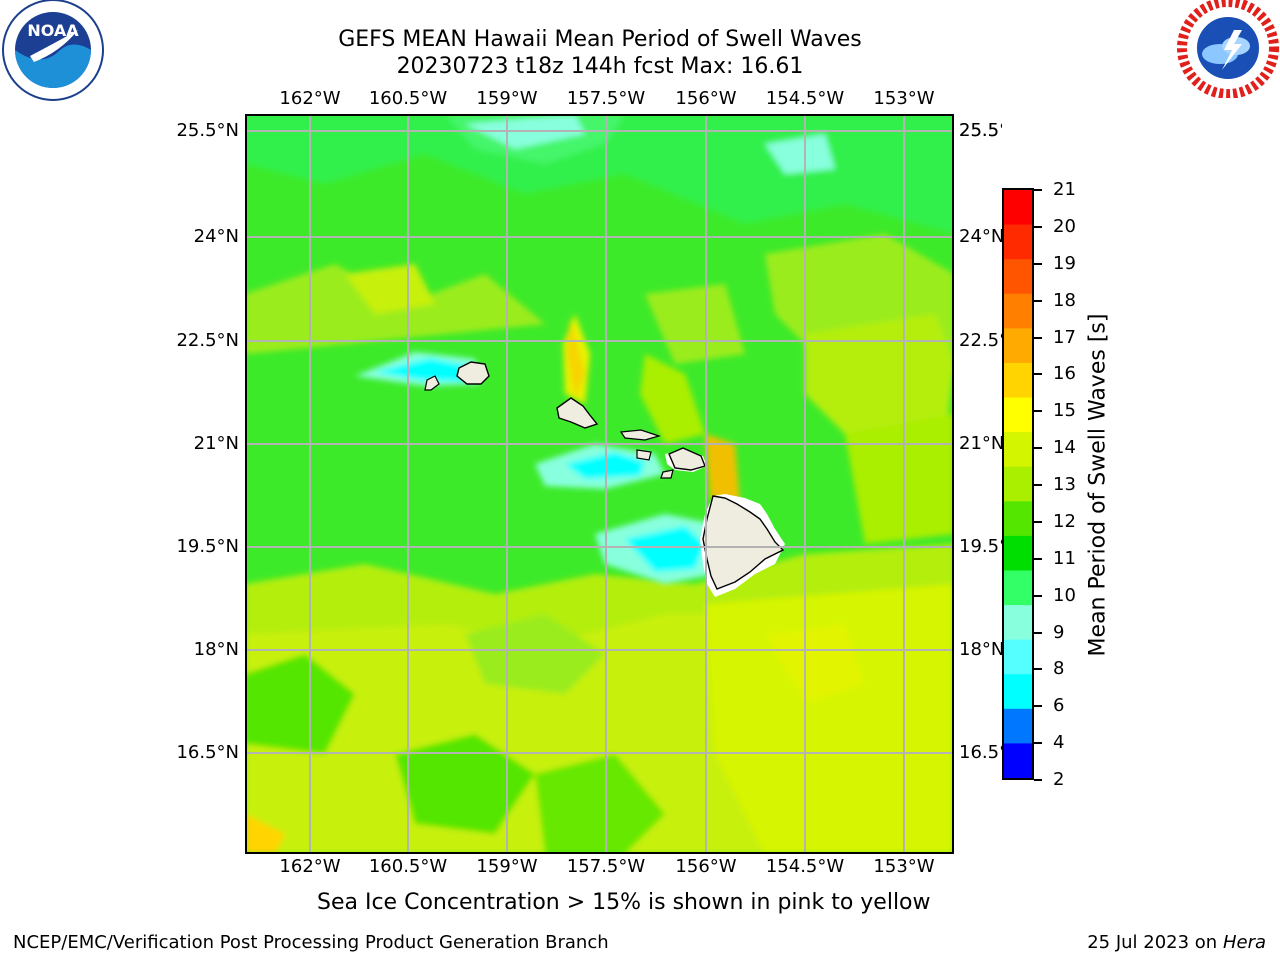  Describe the element at coordinates (1064, 189) in the screenshot. I see `colorbar-tick-label: 21` at that location.